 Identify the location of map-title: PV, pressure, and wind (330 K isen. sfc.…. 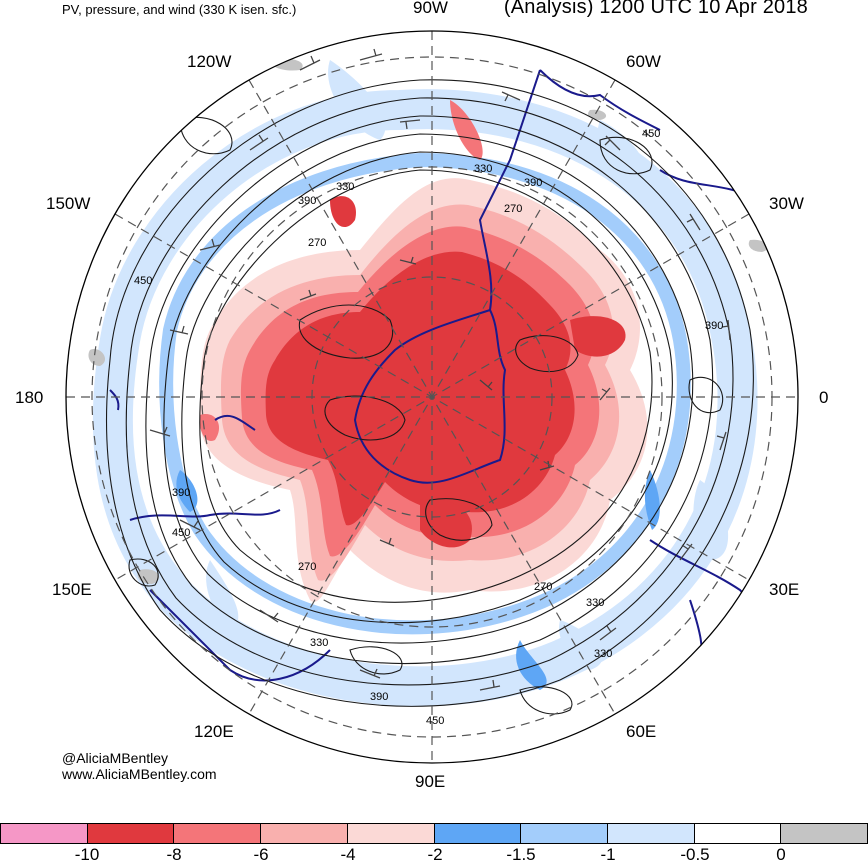
(179, 9).